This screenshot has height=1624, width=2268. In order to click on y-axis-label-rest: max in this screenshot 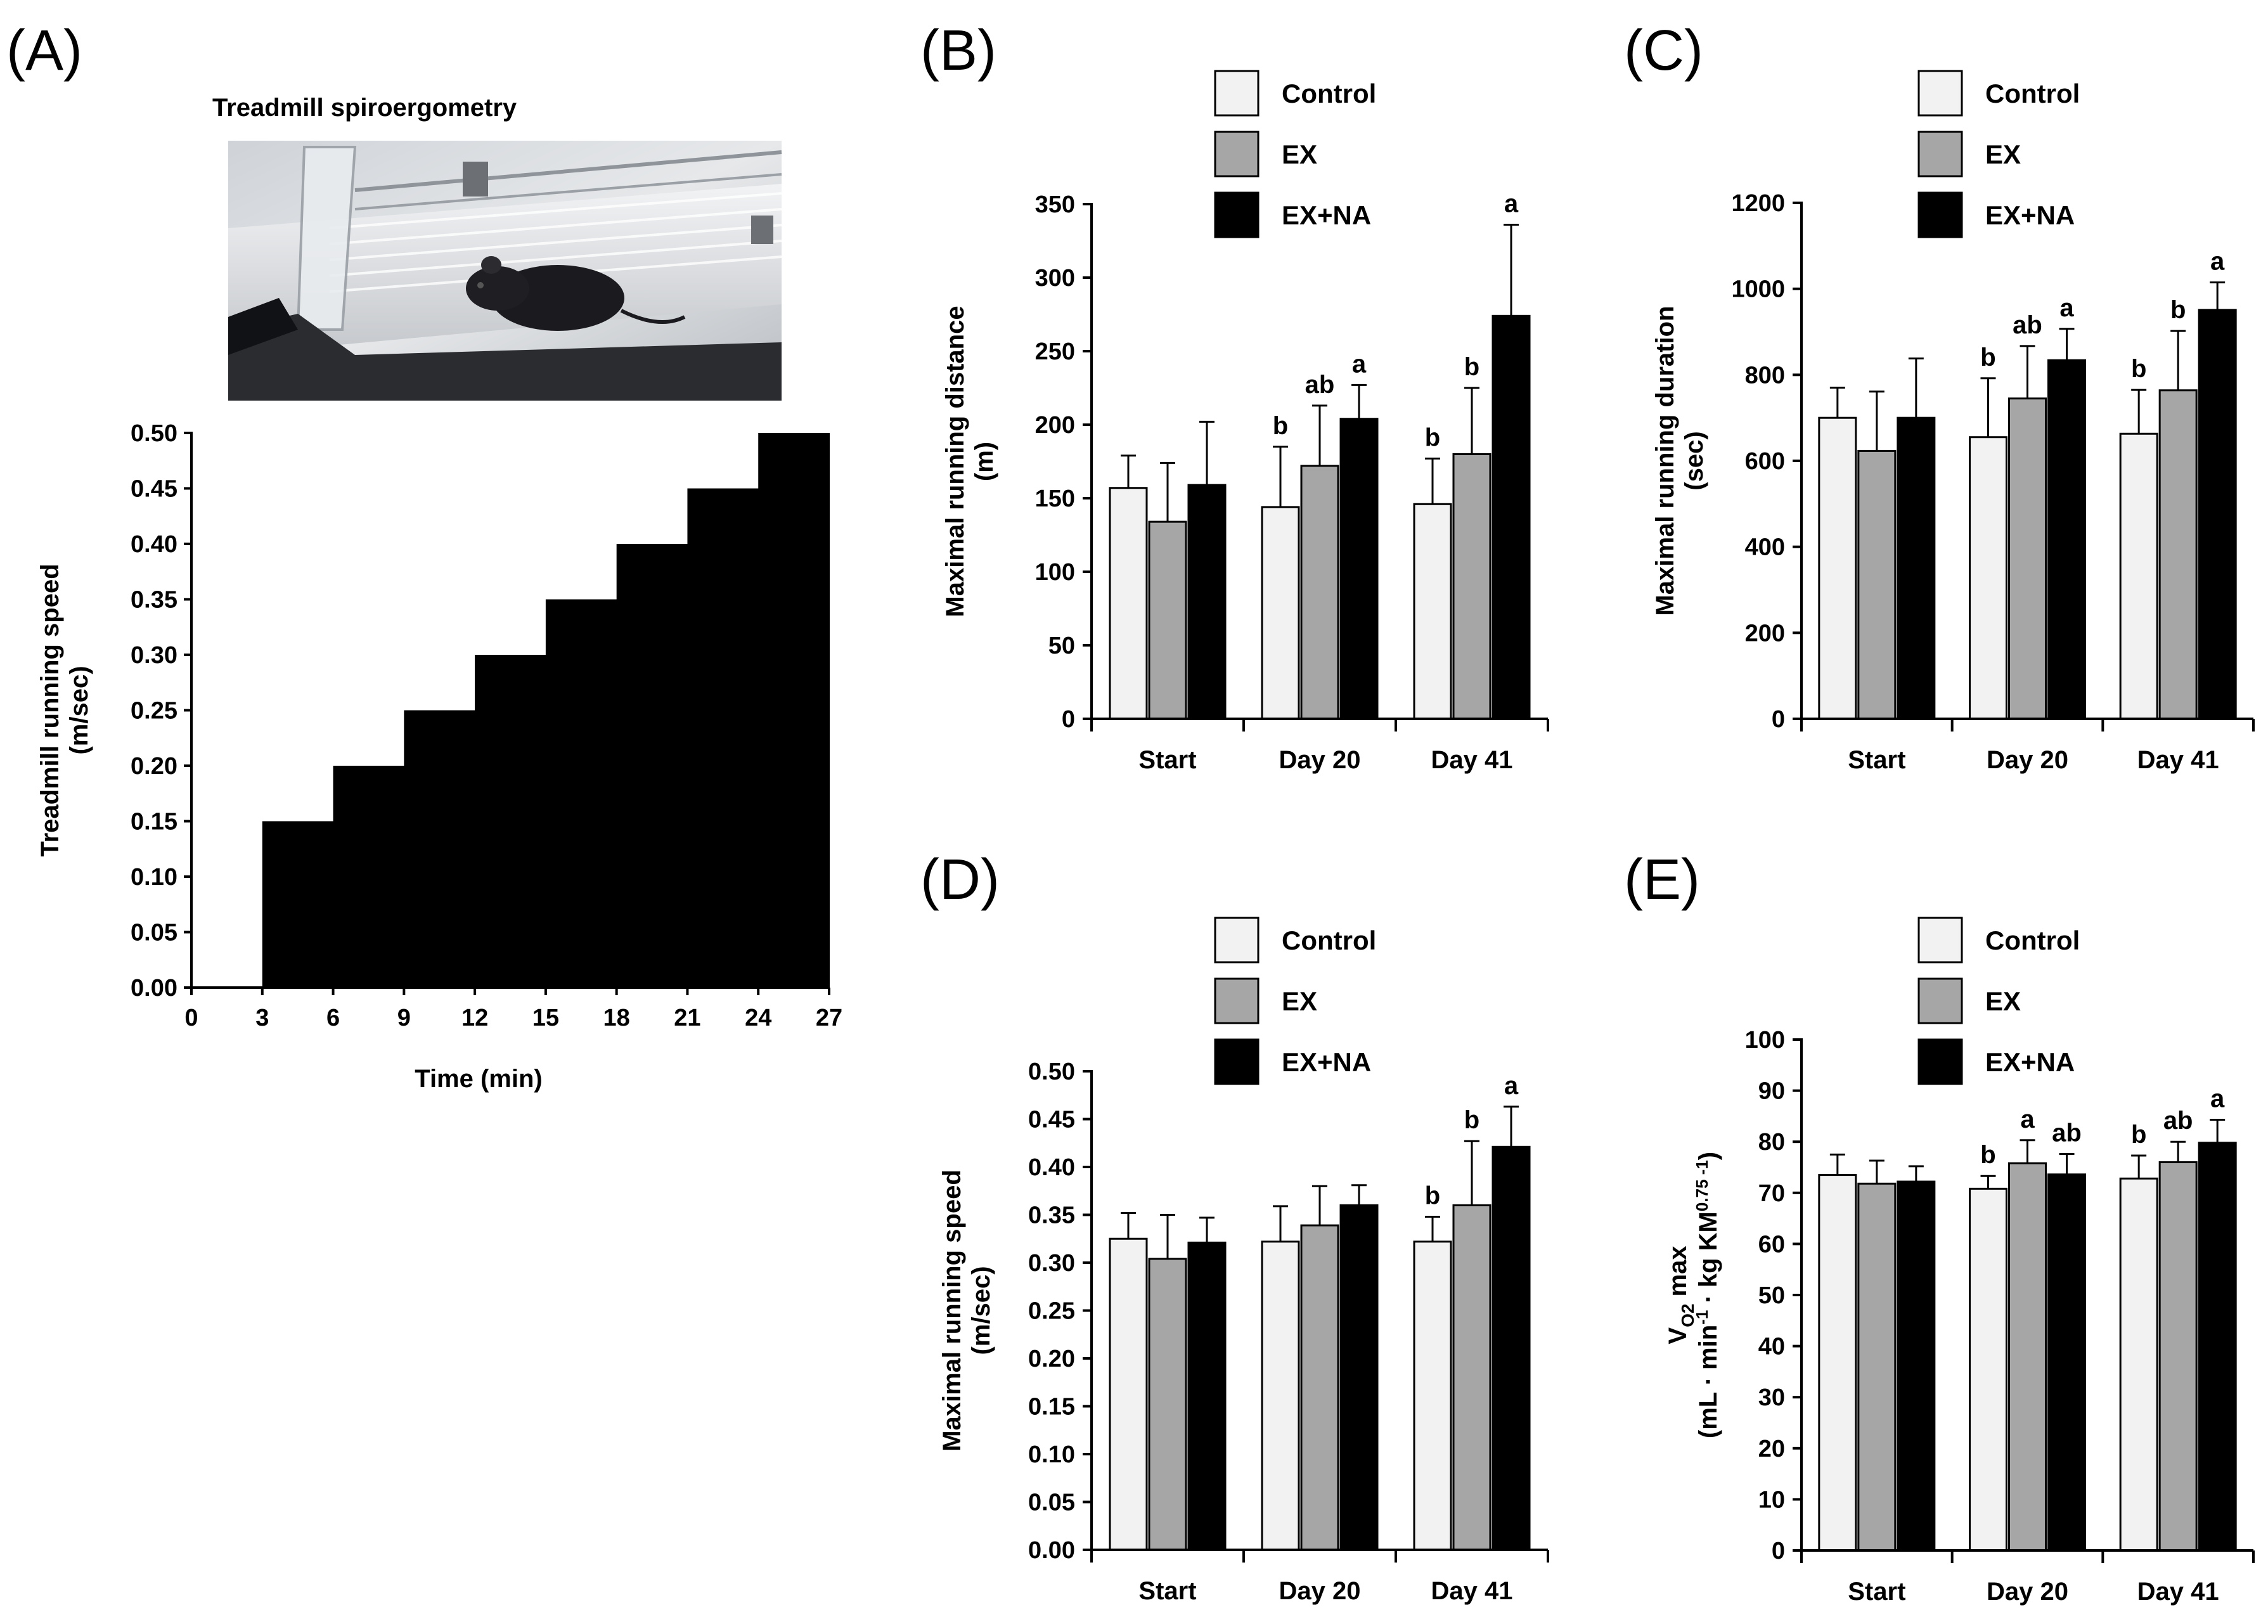, I will do `click(1678, 1275)`.